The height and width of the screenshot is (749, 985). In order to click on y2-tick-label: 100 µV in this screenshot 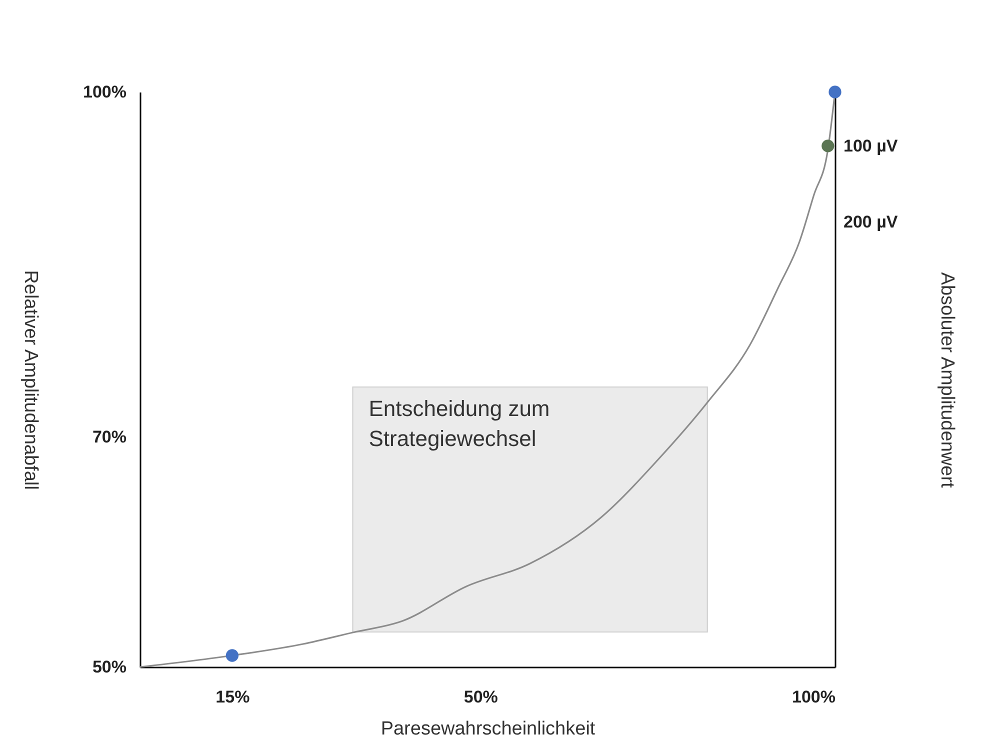, I will do `click(871, 146)`.